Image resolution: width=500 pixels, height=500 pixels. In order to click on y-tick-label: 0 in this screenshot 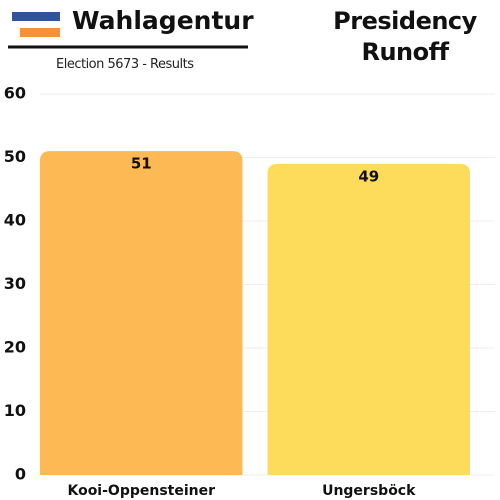, I will do `click(20, 474)`.